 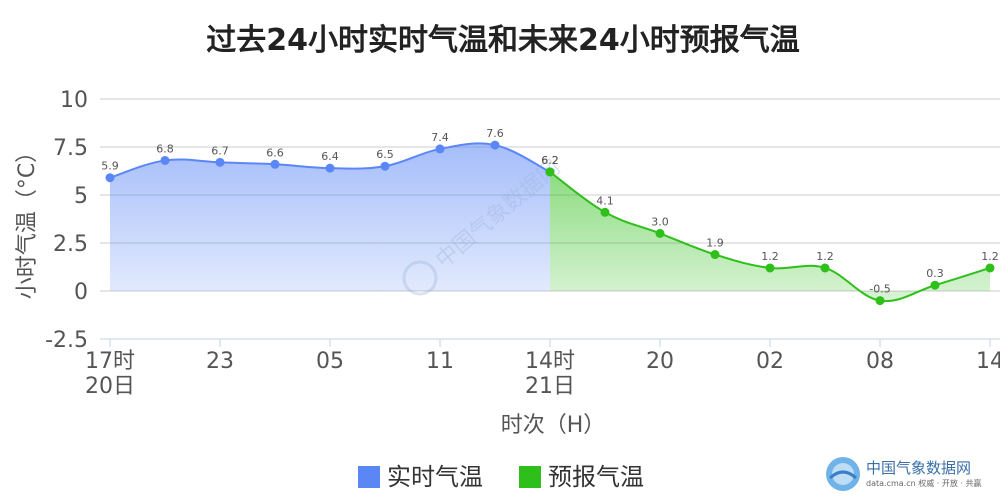 What do you see at coordinates (110, 386) in the screenshot?
I see `x-tick-sublabel: 20日` at bounding box center [110, 386].